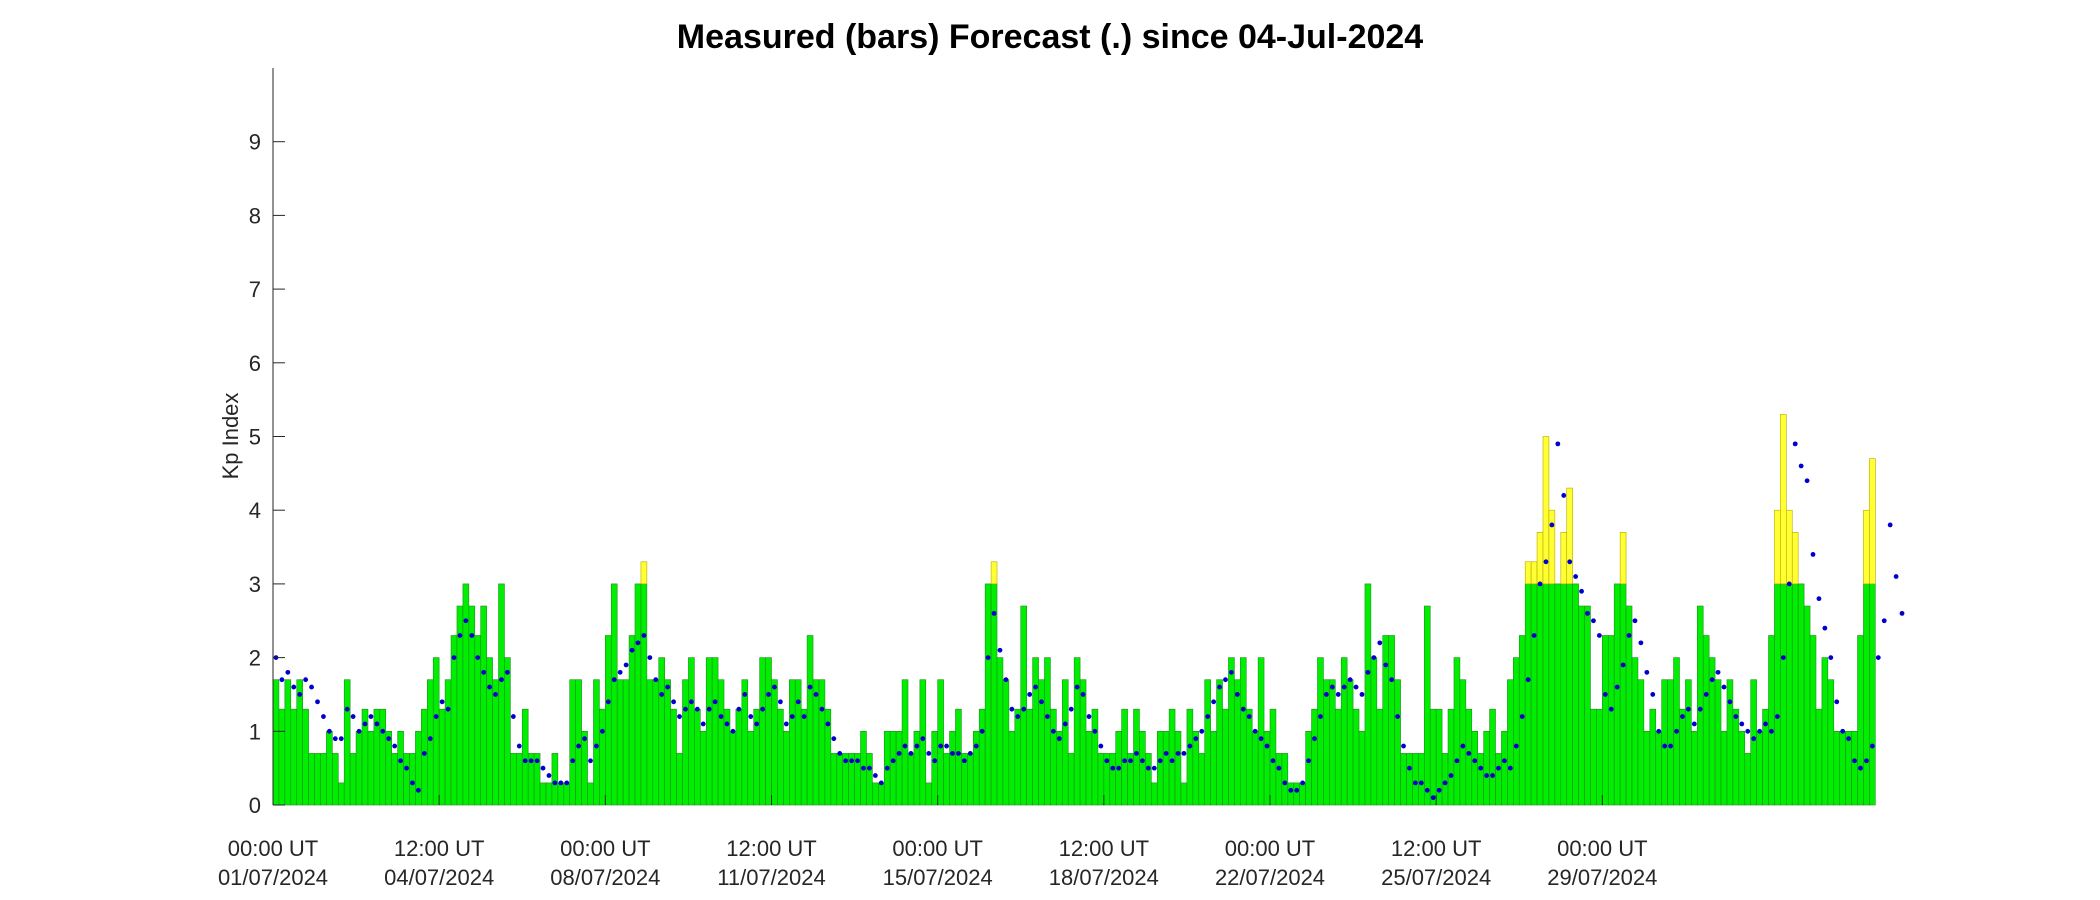 This screenshot has width=2100, height=900. I want to click on x-tick-label-date: 25/07/2024, so click(1436, 877).